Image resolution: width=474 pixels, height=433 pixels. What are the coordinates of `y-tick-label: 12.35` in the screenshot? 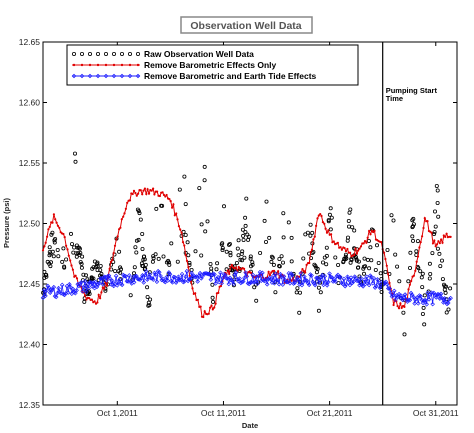 It's located at (30, 405).